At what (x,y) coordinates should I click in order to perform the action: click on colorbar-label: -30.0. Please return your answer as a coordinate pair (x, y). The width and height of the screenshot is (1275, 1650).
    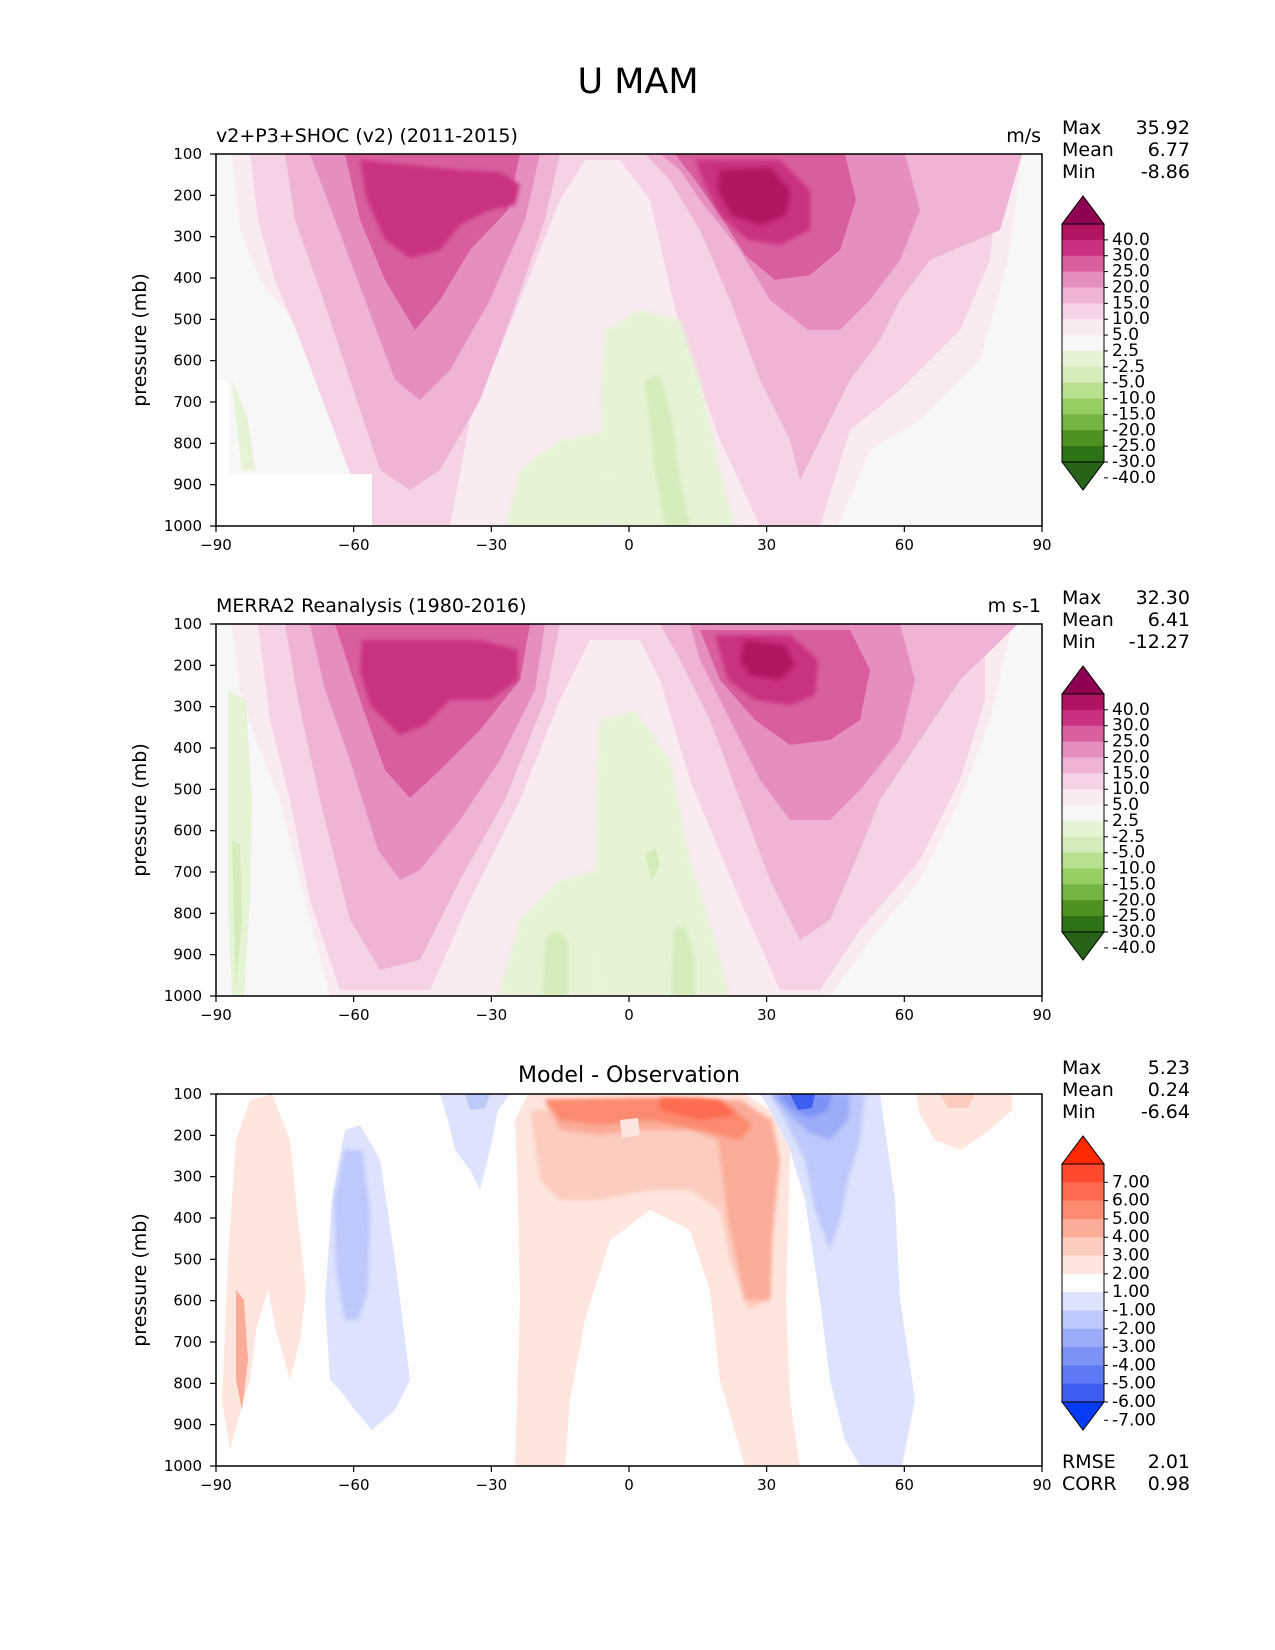
    Looking at the image, I should click on (1134, 932).